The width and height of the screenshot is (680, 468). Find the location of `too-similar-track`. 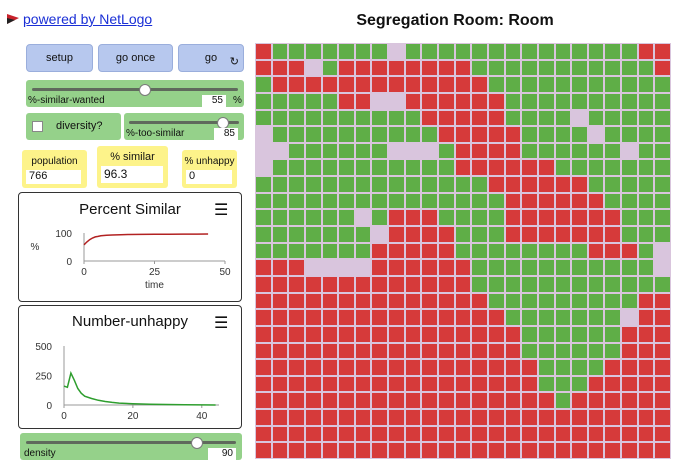

too-similar-track is located at coordinates (184, 122).